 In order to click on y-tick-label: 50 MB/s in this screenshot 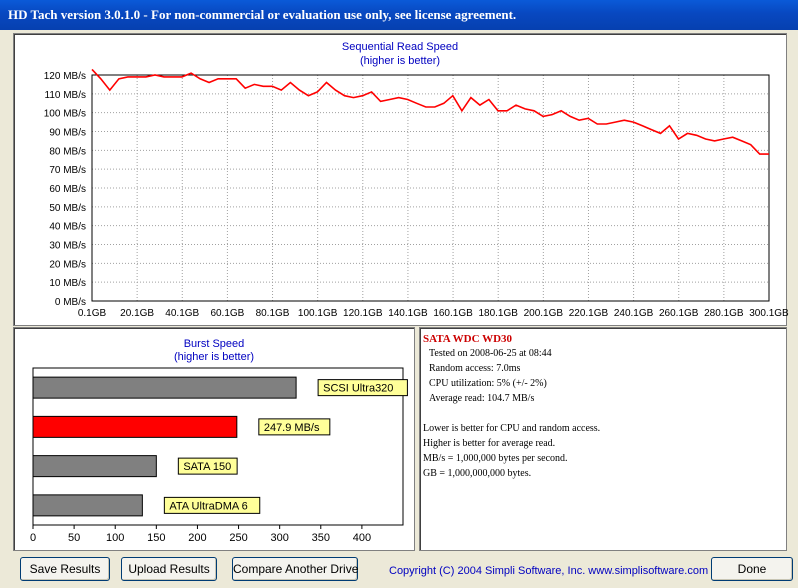, I will do `click(67, 208)`.